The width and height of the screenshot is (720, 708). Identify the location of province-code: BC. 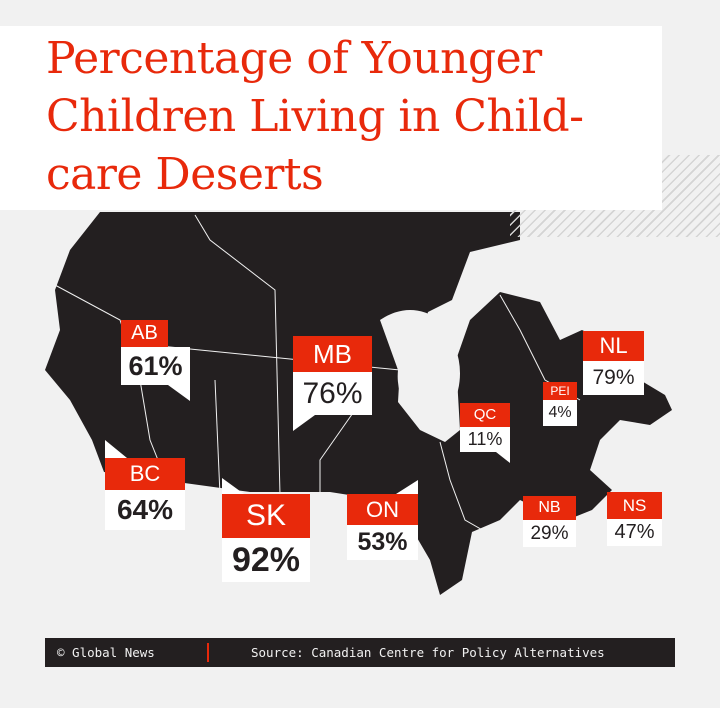
(145, 474).